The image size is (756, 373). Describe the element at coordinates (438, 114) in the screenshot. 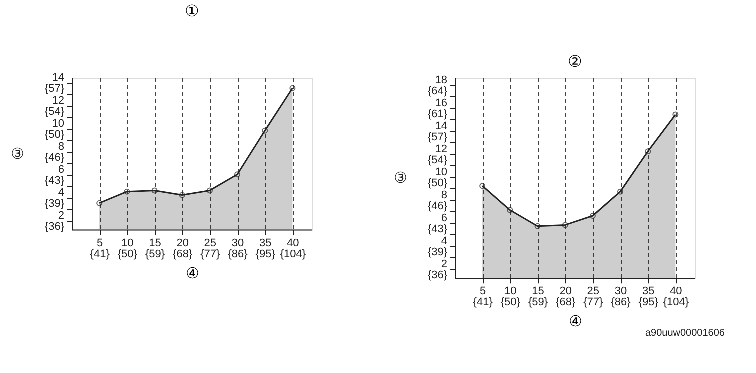

I see `y2-tick-label: {61}` at that location.